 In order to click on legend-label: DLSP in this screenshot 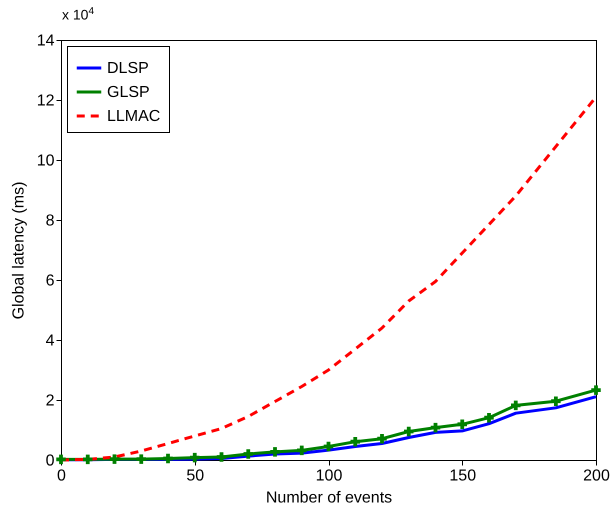, I will do `click(128, 68)`.